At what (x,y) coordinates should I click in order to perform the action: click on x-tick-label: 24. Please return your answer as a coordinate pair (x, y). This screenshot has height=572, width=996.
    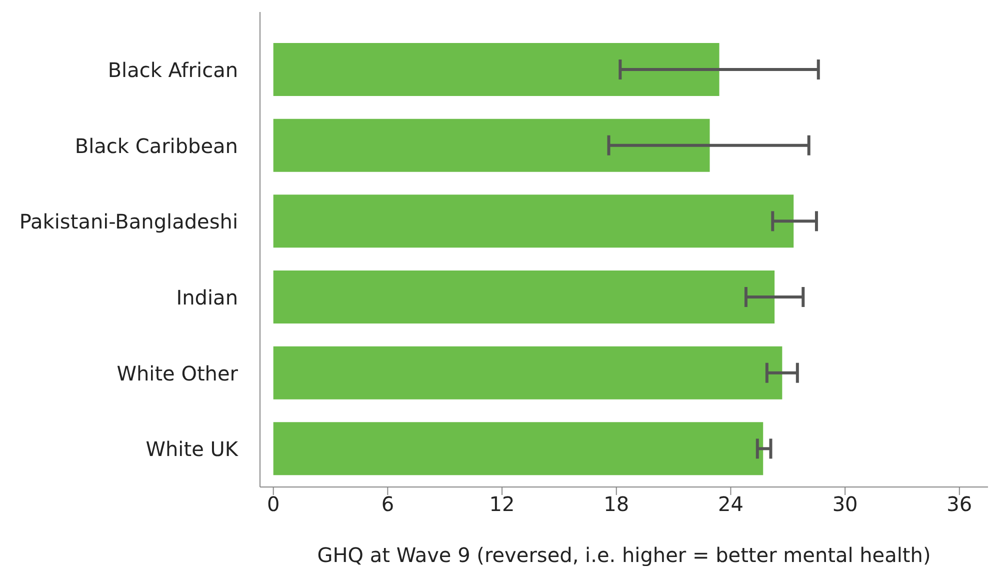
    Looking at the image, I should click on (731, 504).